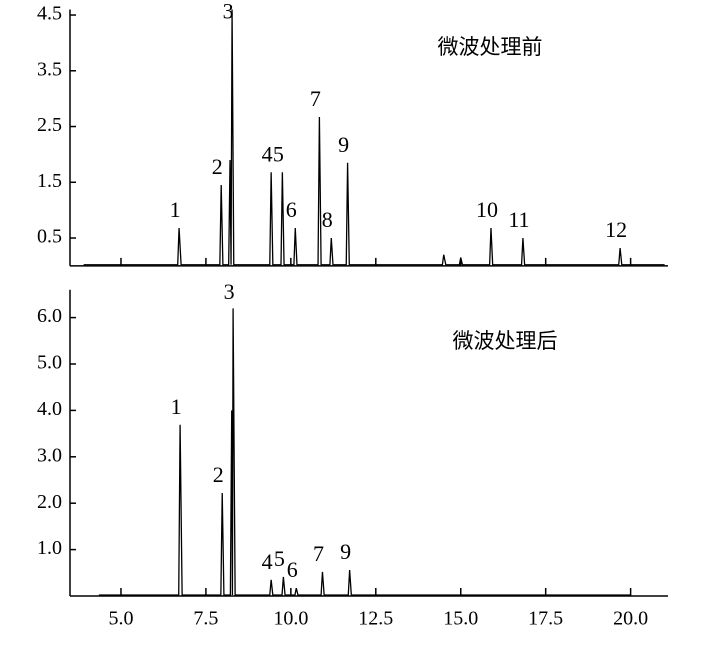  I want to click on x-tick-label: 7.5, so click(205, 619).